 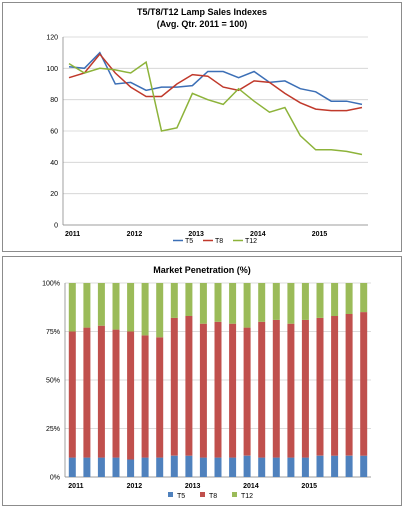 I want to click on y-tick-label: 100%, so click(x=51, y=284).